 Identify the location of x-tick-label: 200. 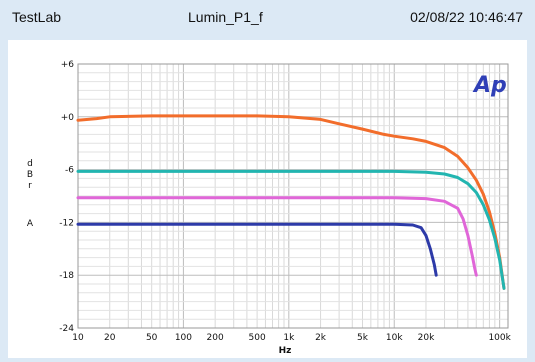
(215, 338).